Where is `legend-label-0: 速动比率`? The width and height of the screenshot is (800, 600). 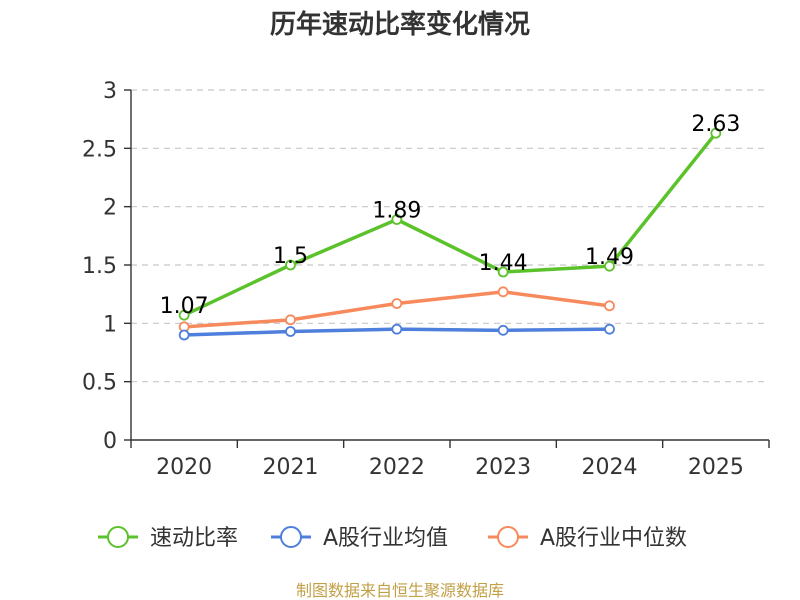 legend-label-0: 速动比率 is located at coordinates (194, 538).